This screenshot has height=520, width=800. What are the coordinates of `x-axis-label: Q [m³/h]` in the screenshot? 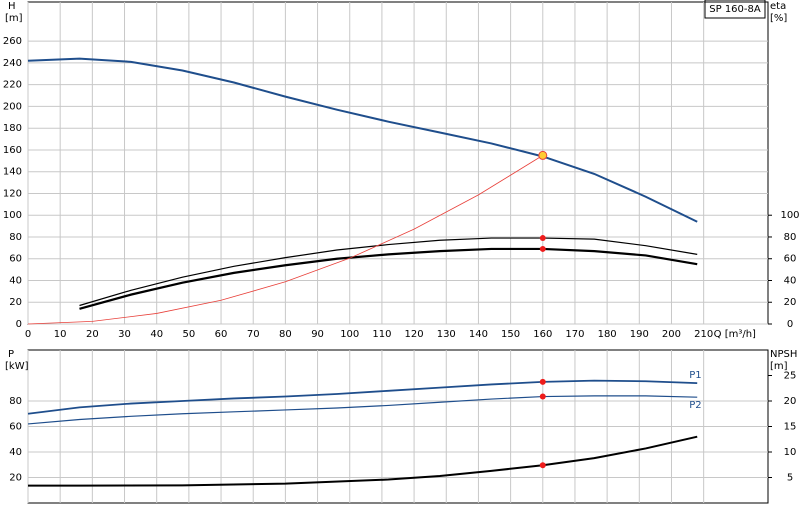 It's located at (735, 334).